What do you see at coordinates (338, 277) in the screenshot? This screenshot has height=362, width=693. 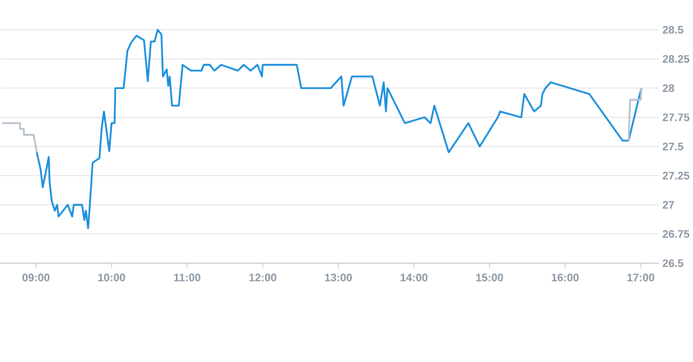 I see `x-tick-label: 13:00` at bounding box center [338, 277].